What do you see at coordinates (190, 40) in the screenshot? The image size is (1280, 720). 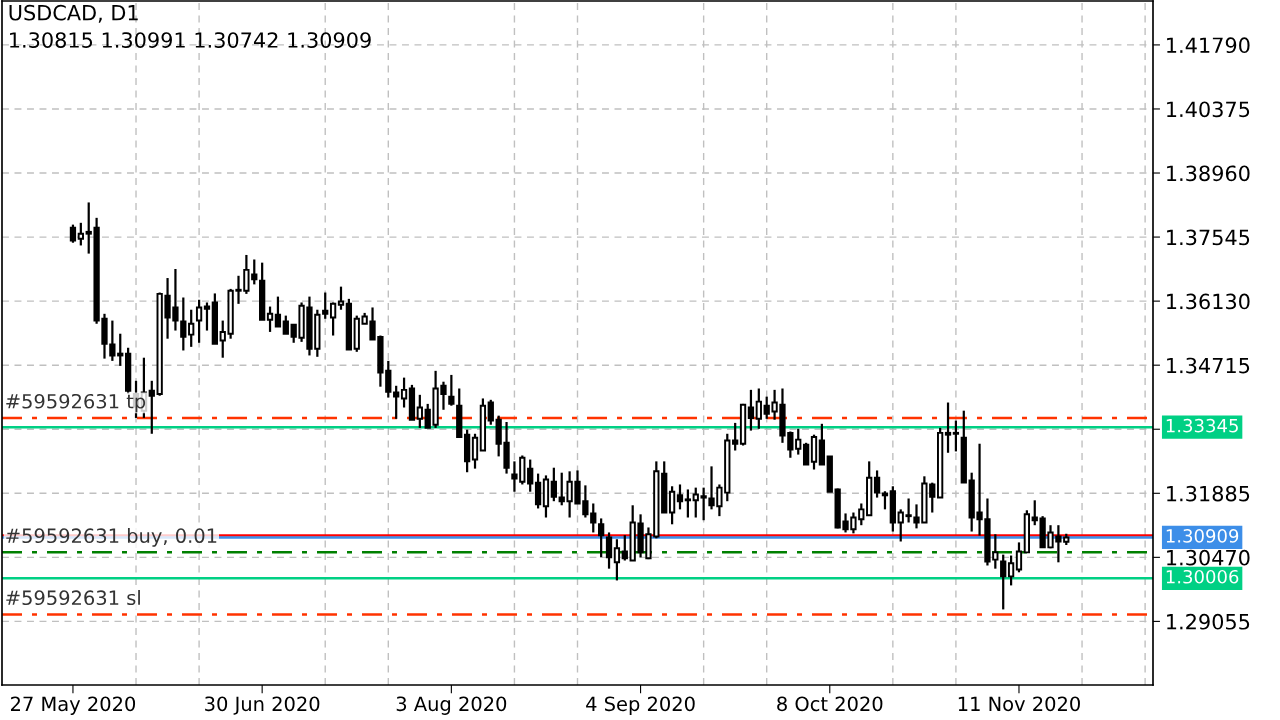 I see `text: 1.30815 1.30991 1.30742 1.30909` at bounding box center [190, 40].